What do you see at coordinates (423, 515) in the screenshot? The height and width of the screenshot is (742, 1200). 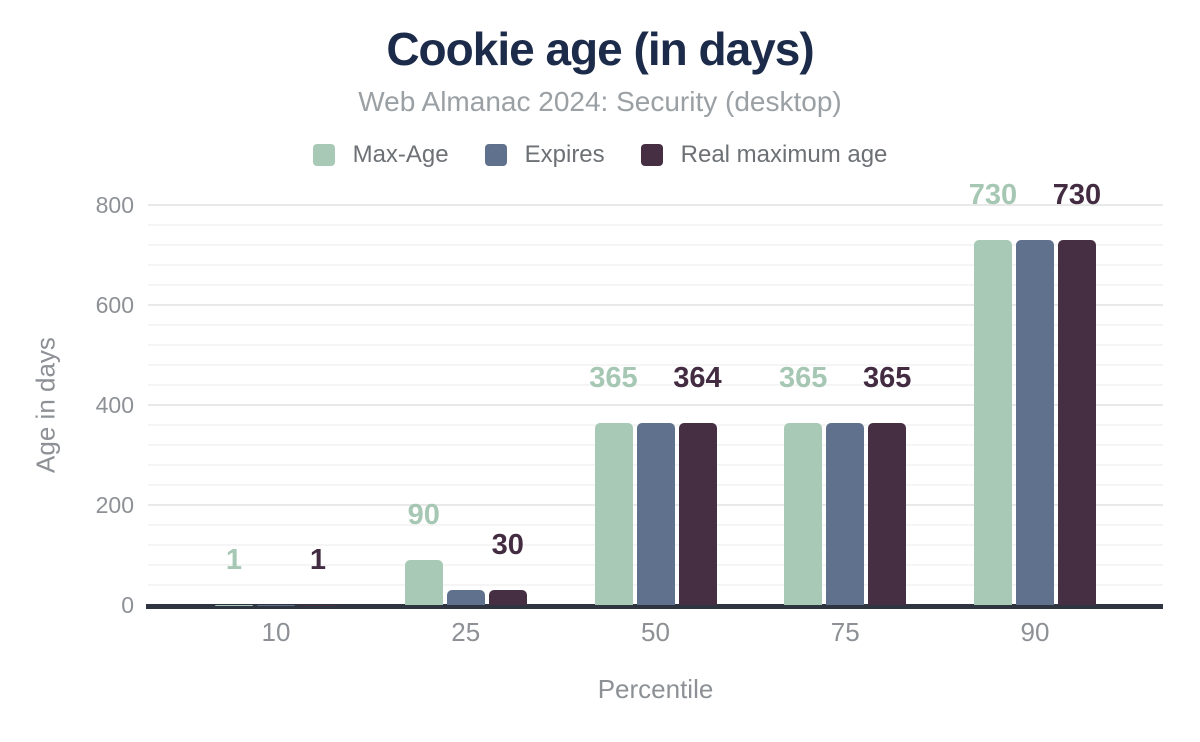 I see `bar-value-label: 90` at bounding box center [423, 515].